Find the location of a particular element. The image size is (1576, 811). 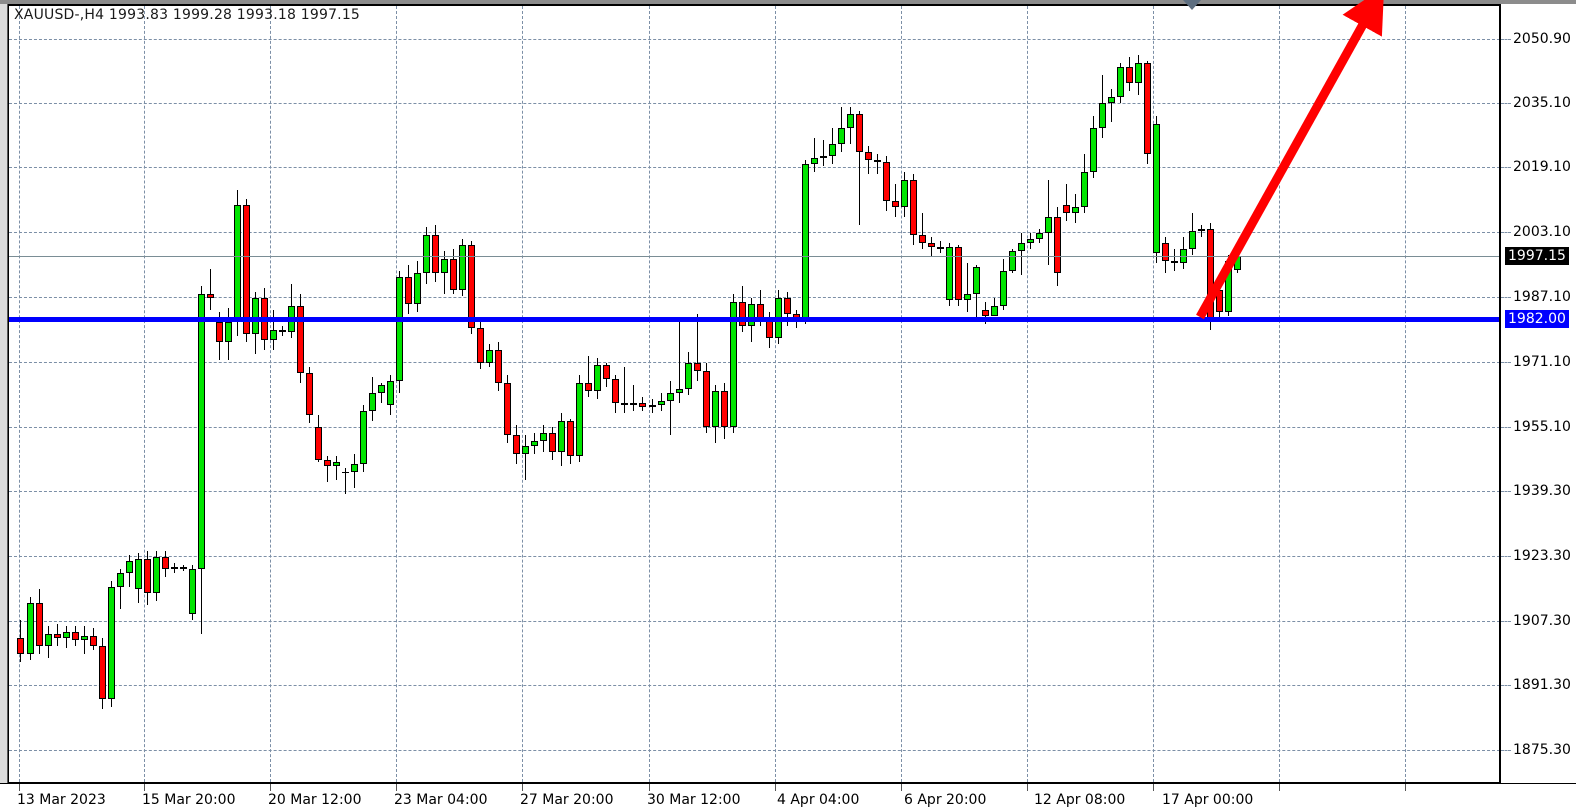

price-tick-label: 1955.10 is located at coordinates (1542, 427).